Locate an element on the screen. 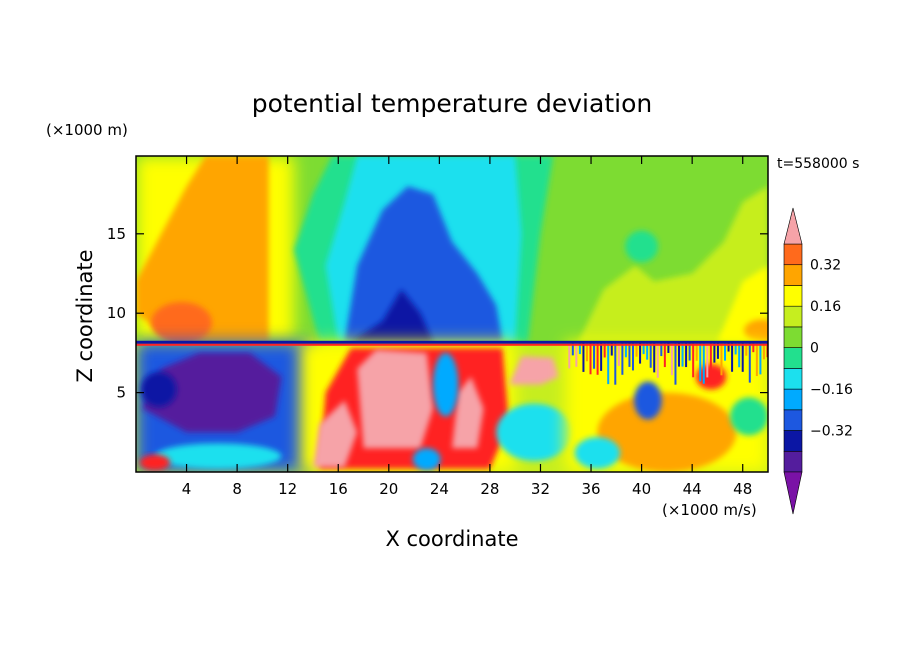 This screenshot has height=654, width=904. y-axis-label: Z coordinate is located at coordinates (85, 315).